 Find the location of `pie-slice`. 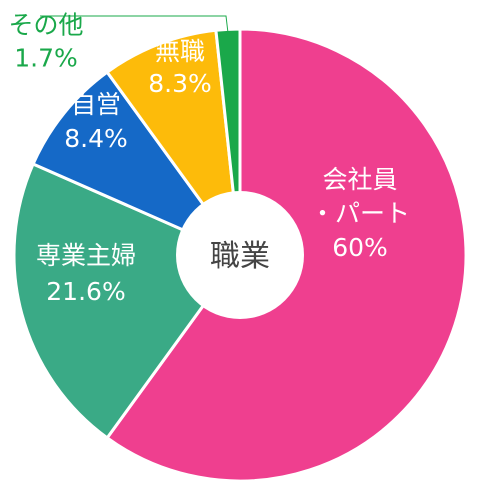

pie-slice is located at coordinates (173, 142).